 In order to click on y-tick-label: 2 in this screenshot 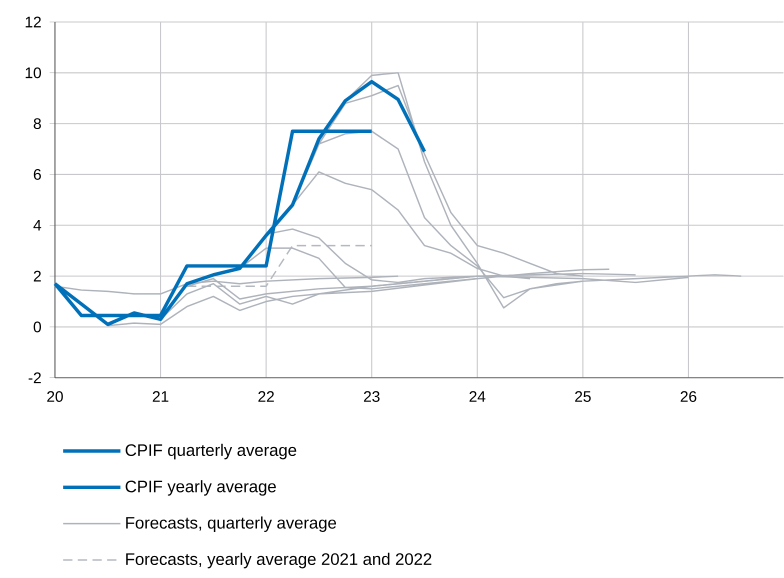, I will do `click(37, 276)`.